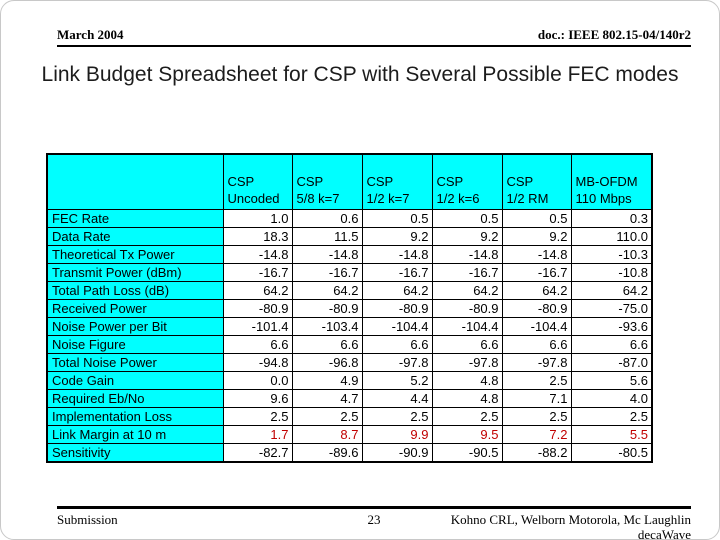 The image size is (720, 540). I want to click on row-label: Code Gain, so click(135, 380).